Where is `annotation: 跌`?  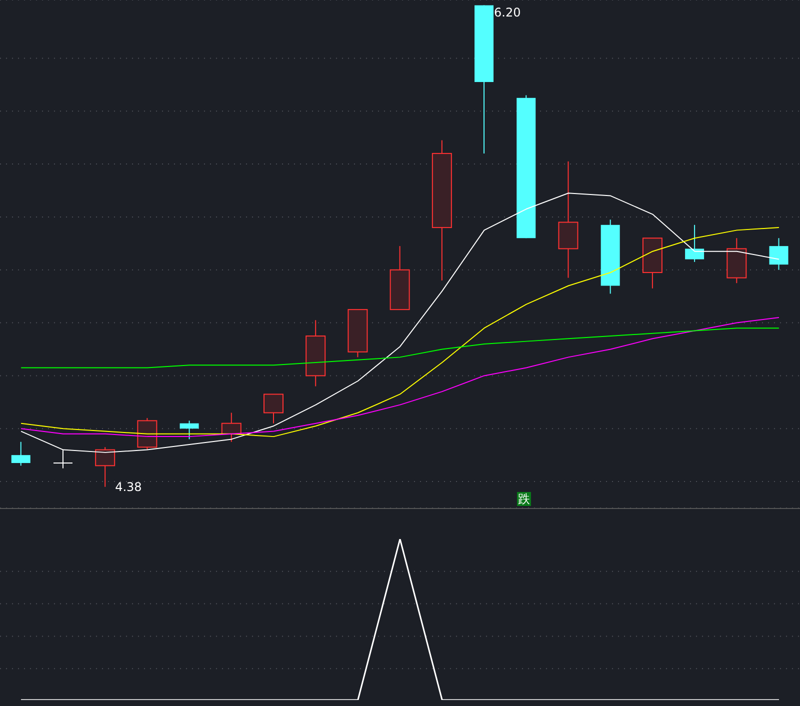
annotation: 跌 is located at coordinates (524, 499).